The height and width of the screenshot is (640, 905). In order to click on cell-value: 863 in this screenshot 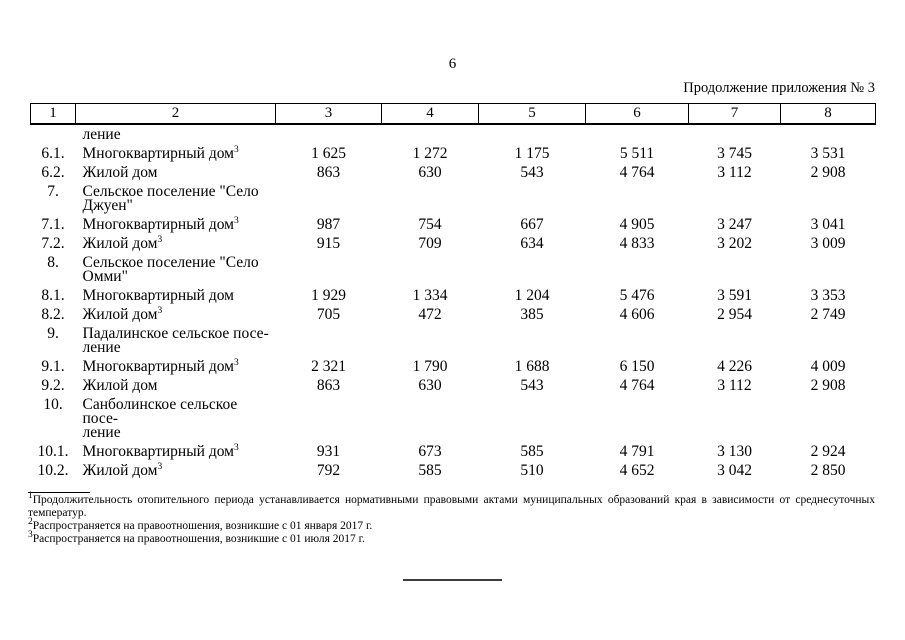, I will do `click(328, 385)`.